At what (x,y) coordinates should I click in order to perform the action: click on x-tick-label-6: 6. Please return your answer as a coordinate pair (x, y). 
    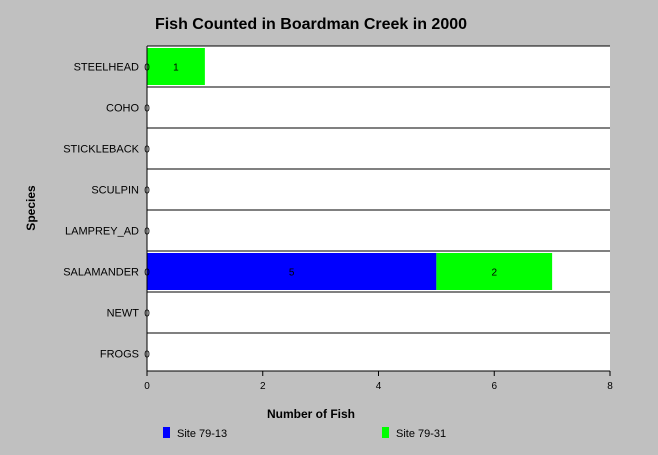
    Looking at the image, I should click on (494, 386).